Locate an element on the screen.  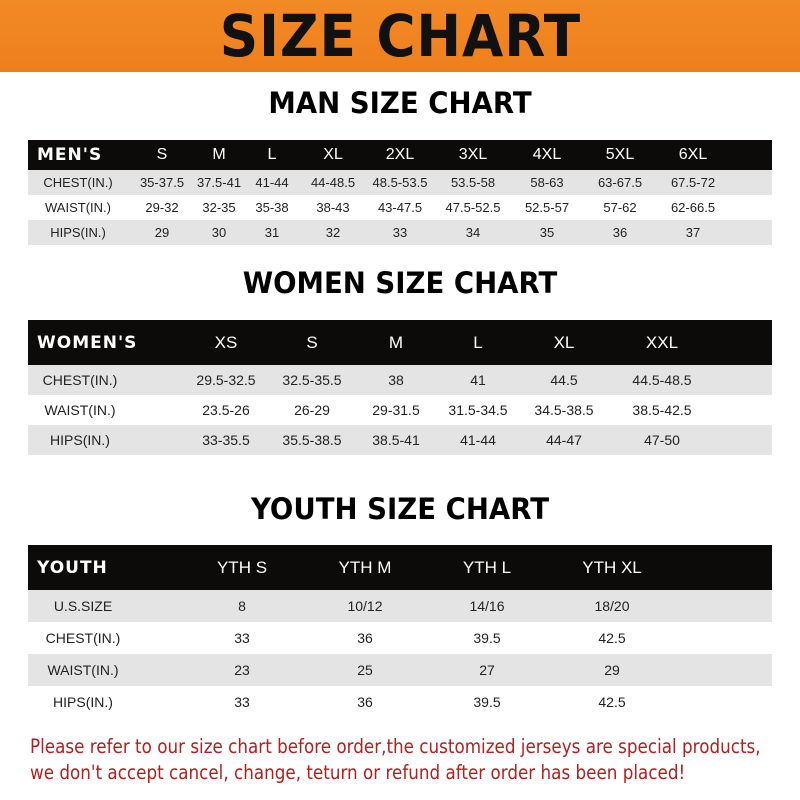
size-cell: 5XL is located at coordinates (620, 154).